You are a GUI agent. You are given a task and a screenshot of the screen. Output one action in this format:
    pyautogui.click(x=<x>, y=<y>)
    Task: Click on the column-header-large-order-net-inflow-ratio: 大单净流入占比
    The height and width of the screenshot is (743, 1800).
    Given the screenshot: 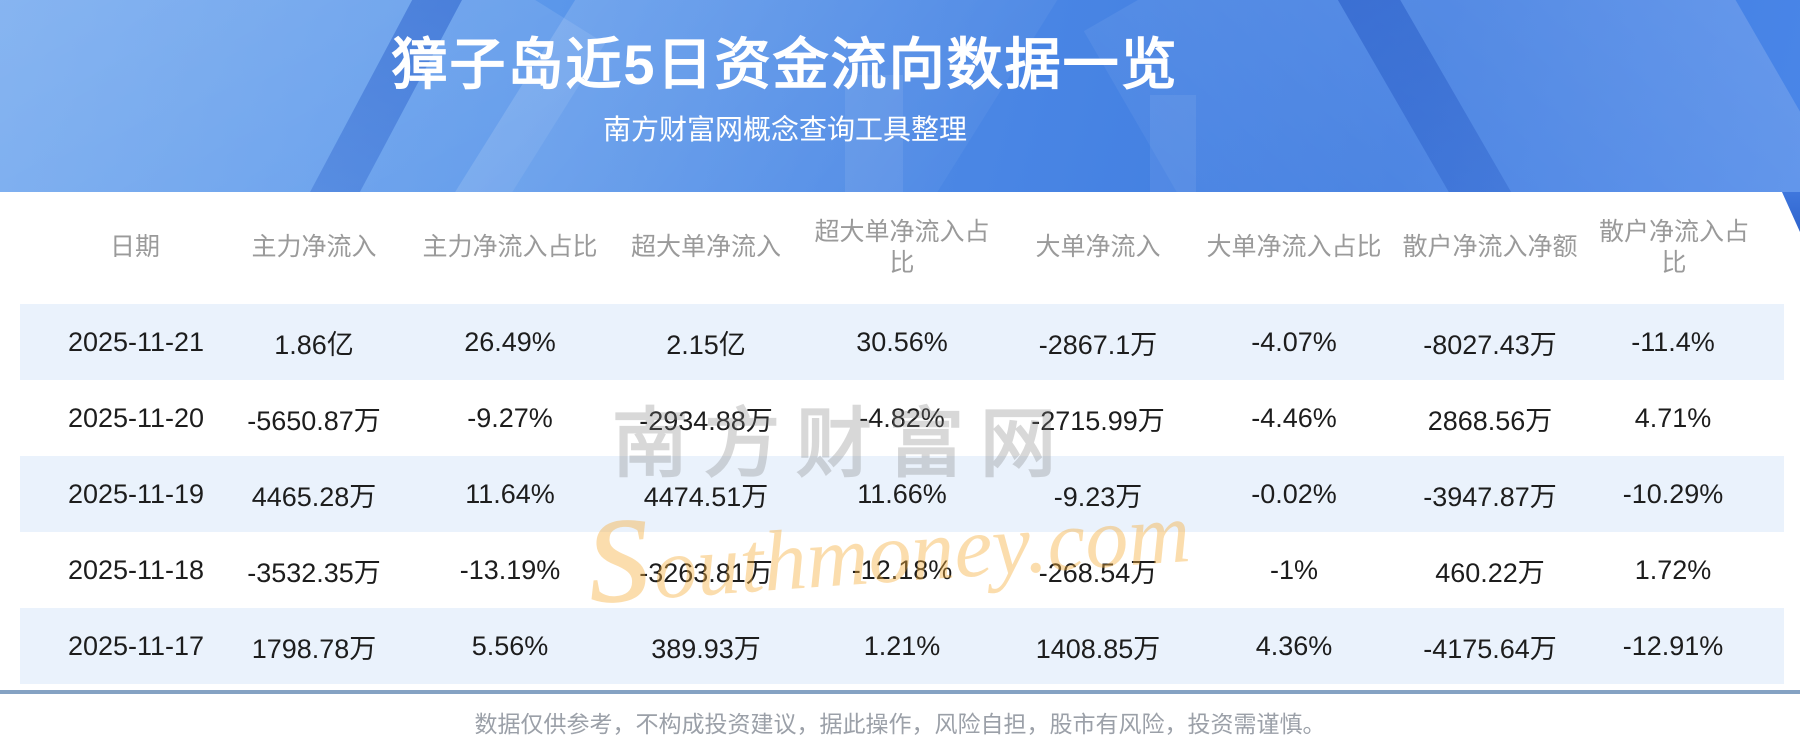 What is the action you would take?
    pyautogui.click(x=1294, y=247)
    